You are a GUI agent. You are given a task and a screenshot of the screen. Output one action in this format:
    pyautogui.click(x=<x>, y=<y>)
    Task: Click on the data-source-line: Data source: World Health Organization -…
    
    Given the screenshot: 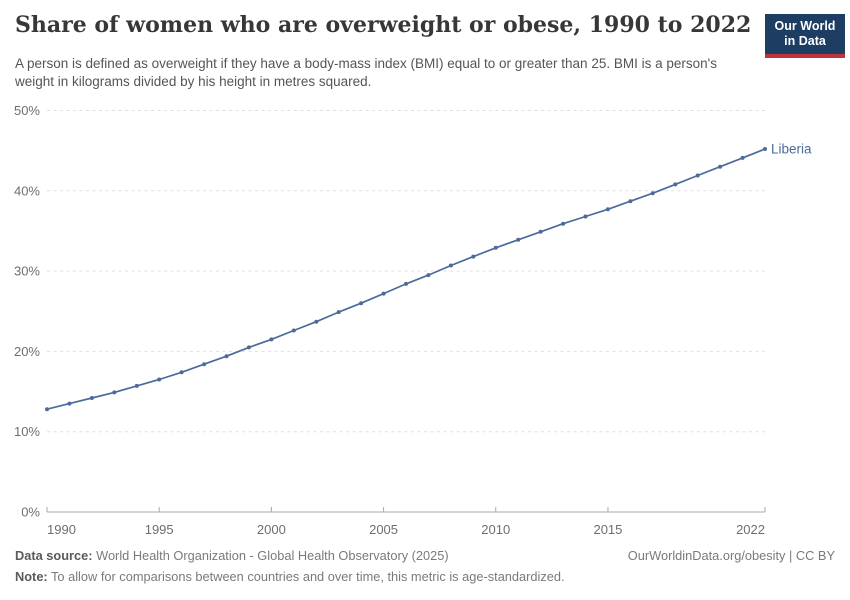 What is the action you would take?
    pyautogui.click(x=325, y=556)
    